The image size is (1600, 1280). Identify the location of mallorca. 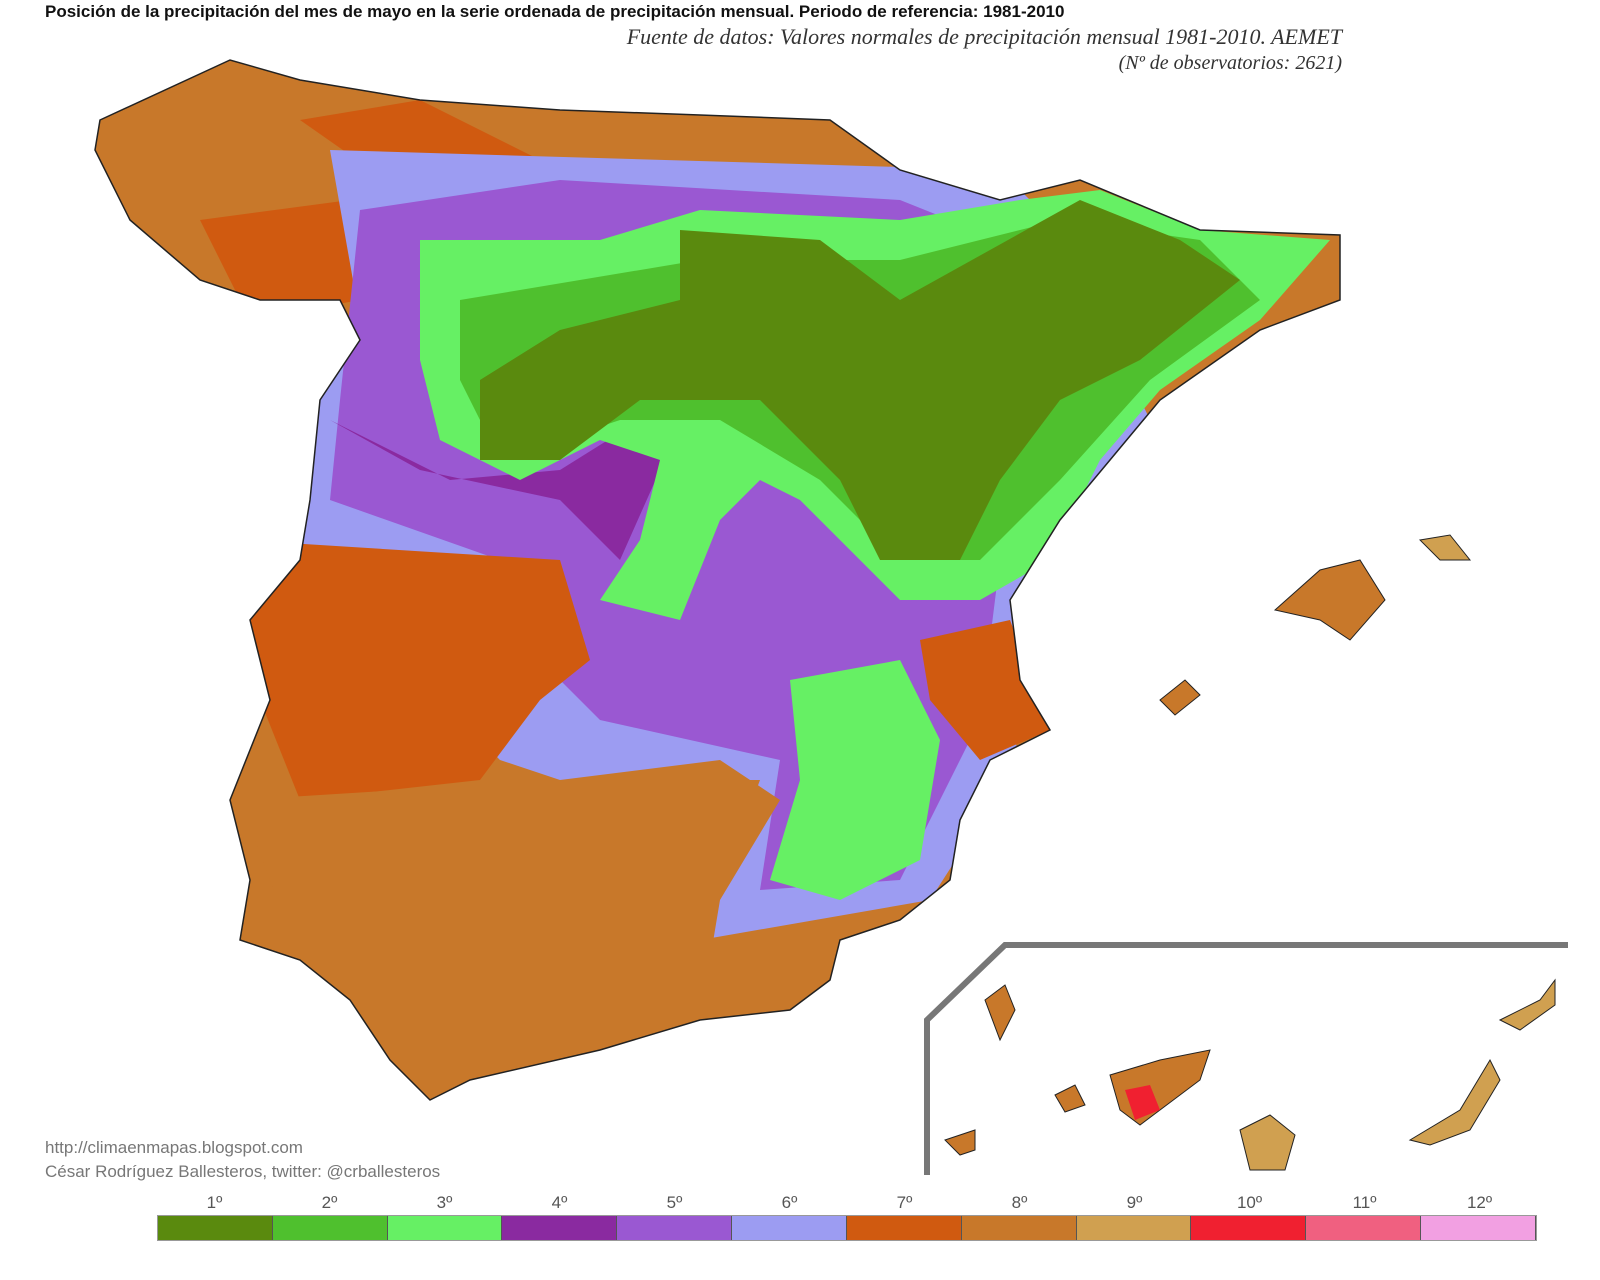
(1329, 600).